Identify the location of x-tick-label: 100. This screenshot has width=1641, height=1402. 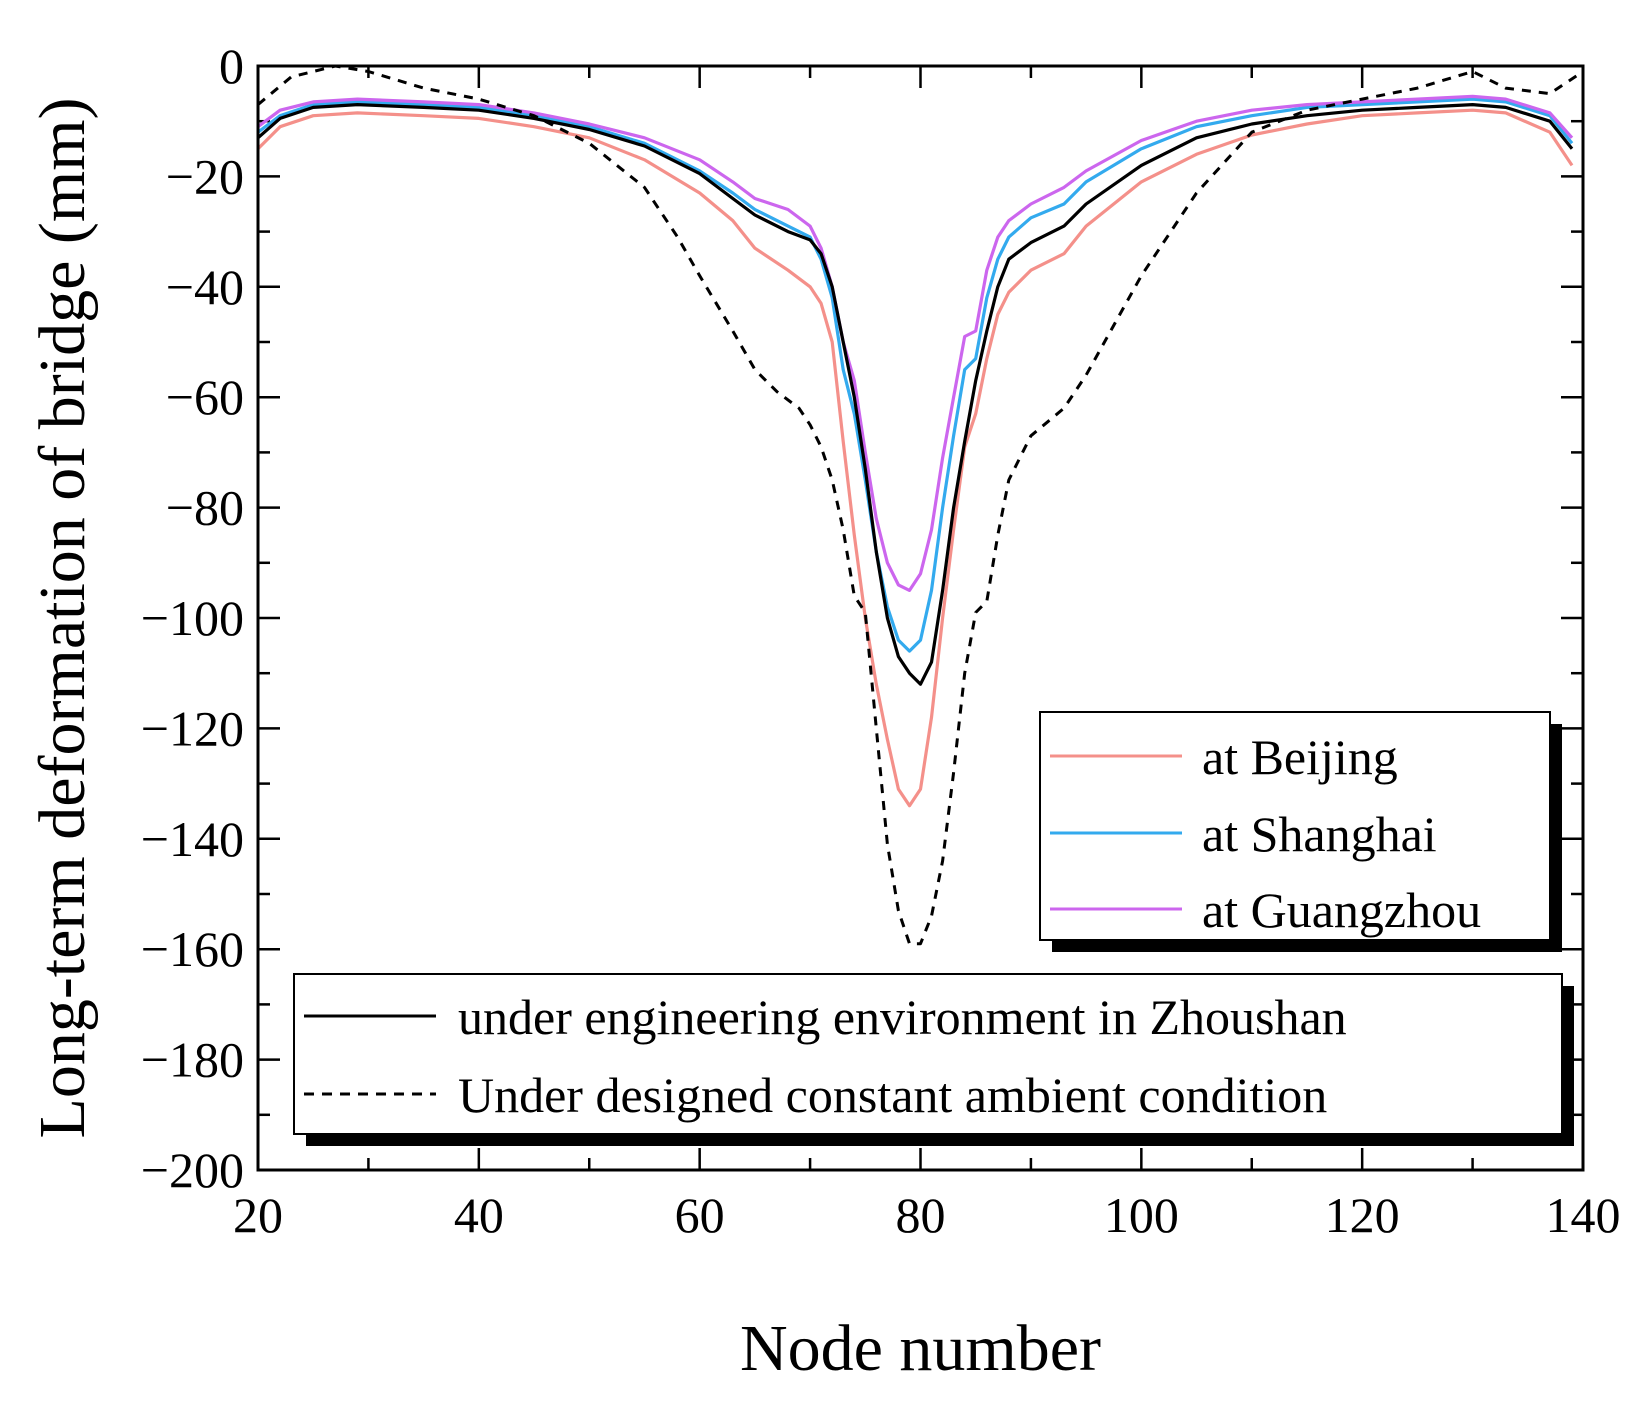
(1141, 1215).